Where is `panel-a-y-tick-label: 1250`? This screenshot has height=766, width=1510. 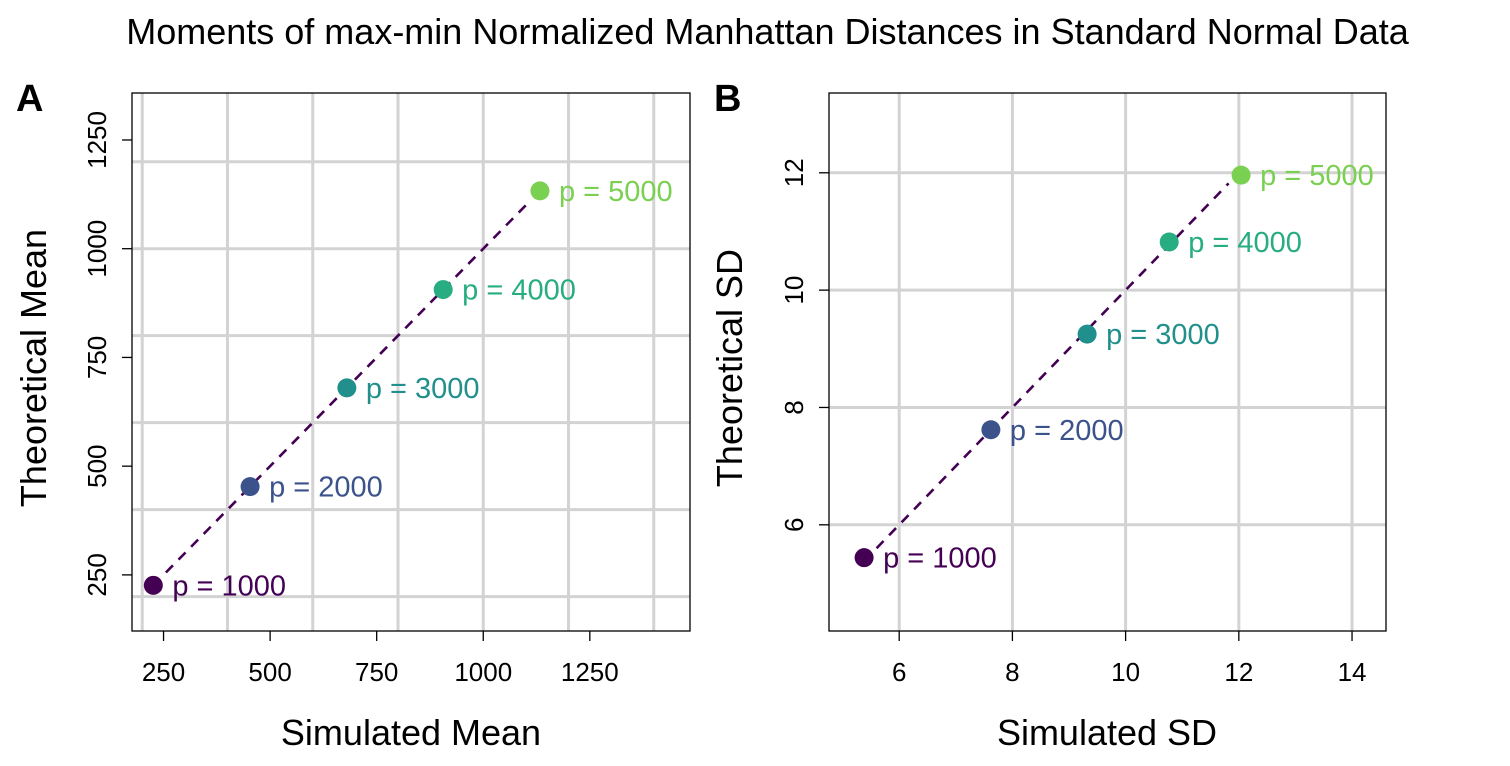 panel-a-y-tick-label: 1250 is located at coordinates (97, 140).